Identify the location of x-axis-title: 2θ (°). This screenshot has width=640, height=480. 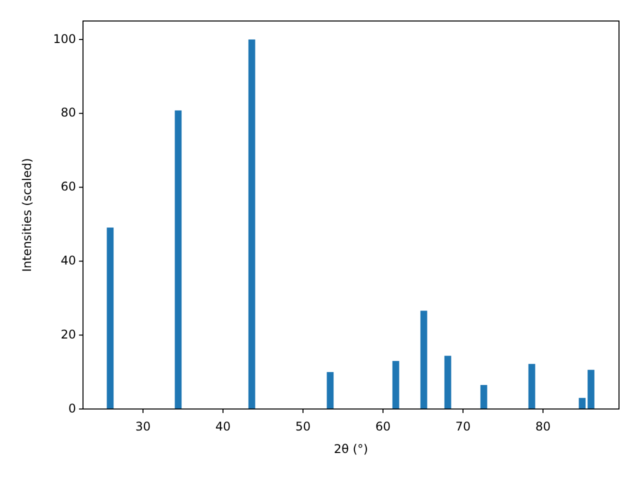
(351, 449).